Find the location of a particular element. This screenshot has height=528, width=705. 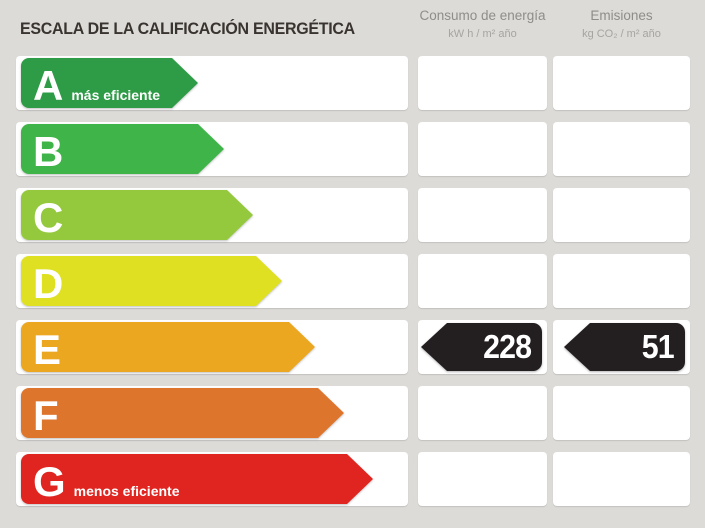

rating-track-cell: B is located at coordinates (212, 149).